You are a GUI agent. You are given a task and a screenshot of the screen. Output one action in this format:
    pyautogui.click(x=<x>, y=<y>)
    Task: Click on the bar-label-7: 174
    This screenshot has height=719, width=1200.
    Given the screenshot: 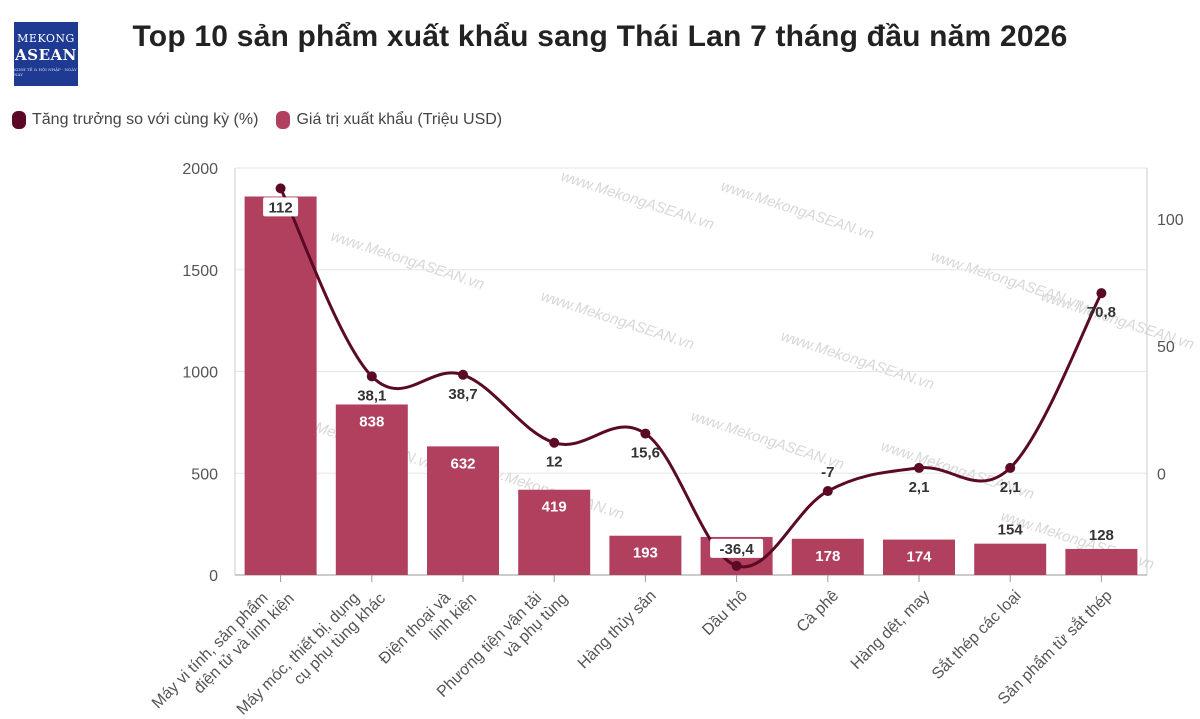 What is the action you would take?
    pyautogui.click(x=919, y=557)
    